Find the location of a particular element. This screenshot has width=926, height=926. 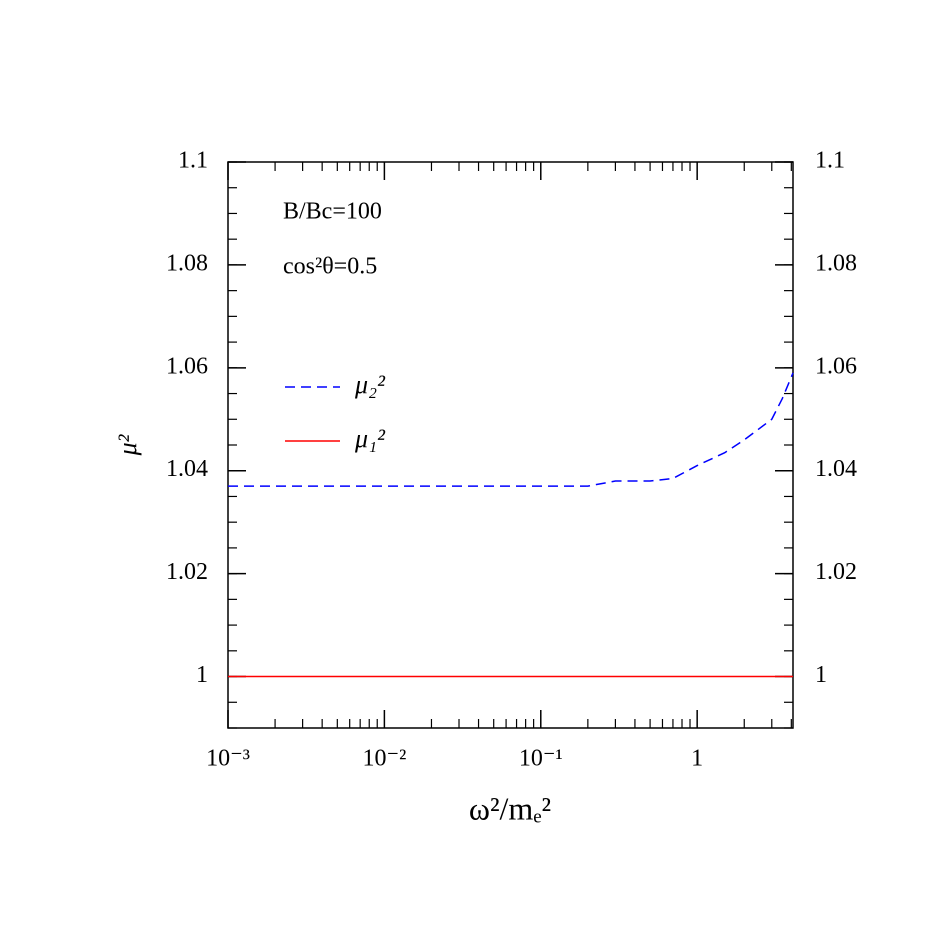

y-axis-label: μ² is located at coordinates (127, 444).